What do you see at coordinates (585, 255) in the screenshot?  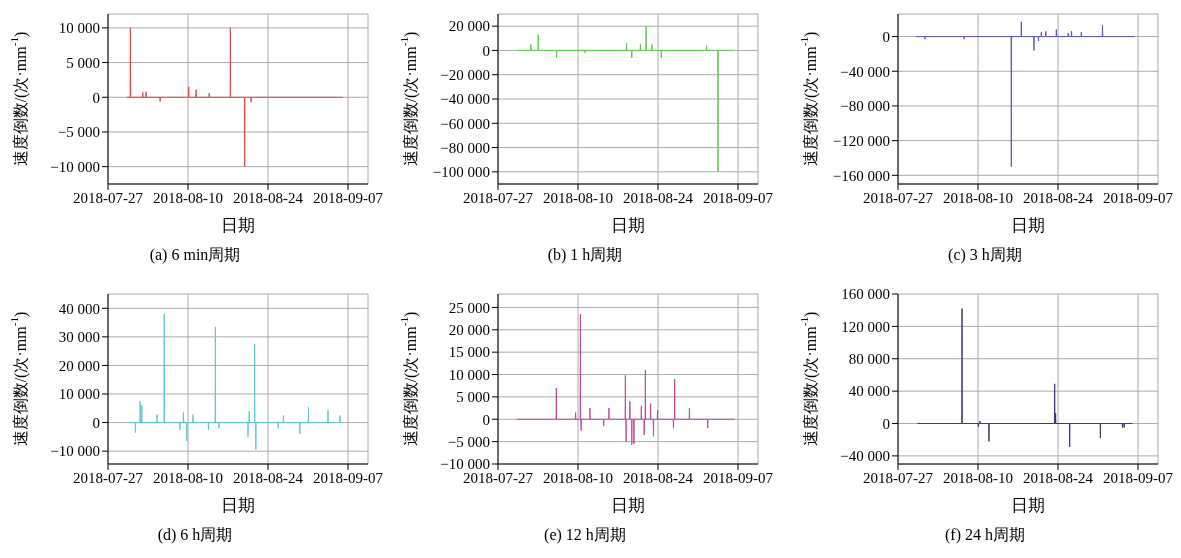 I see `text: (b) 1 h周期` at bounding box center [585, 255].